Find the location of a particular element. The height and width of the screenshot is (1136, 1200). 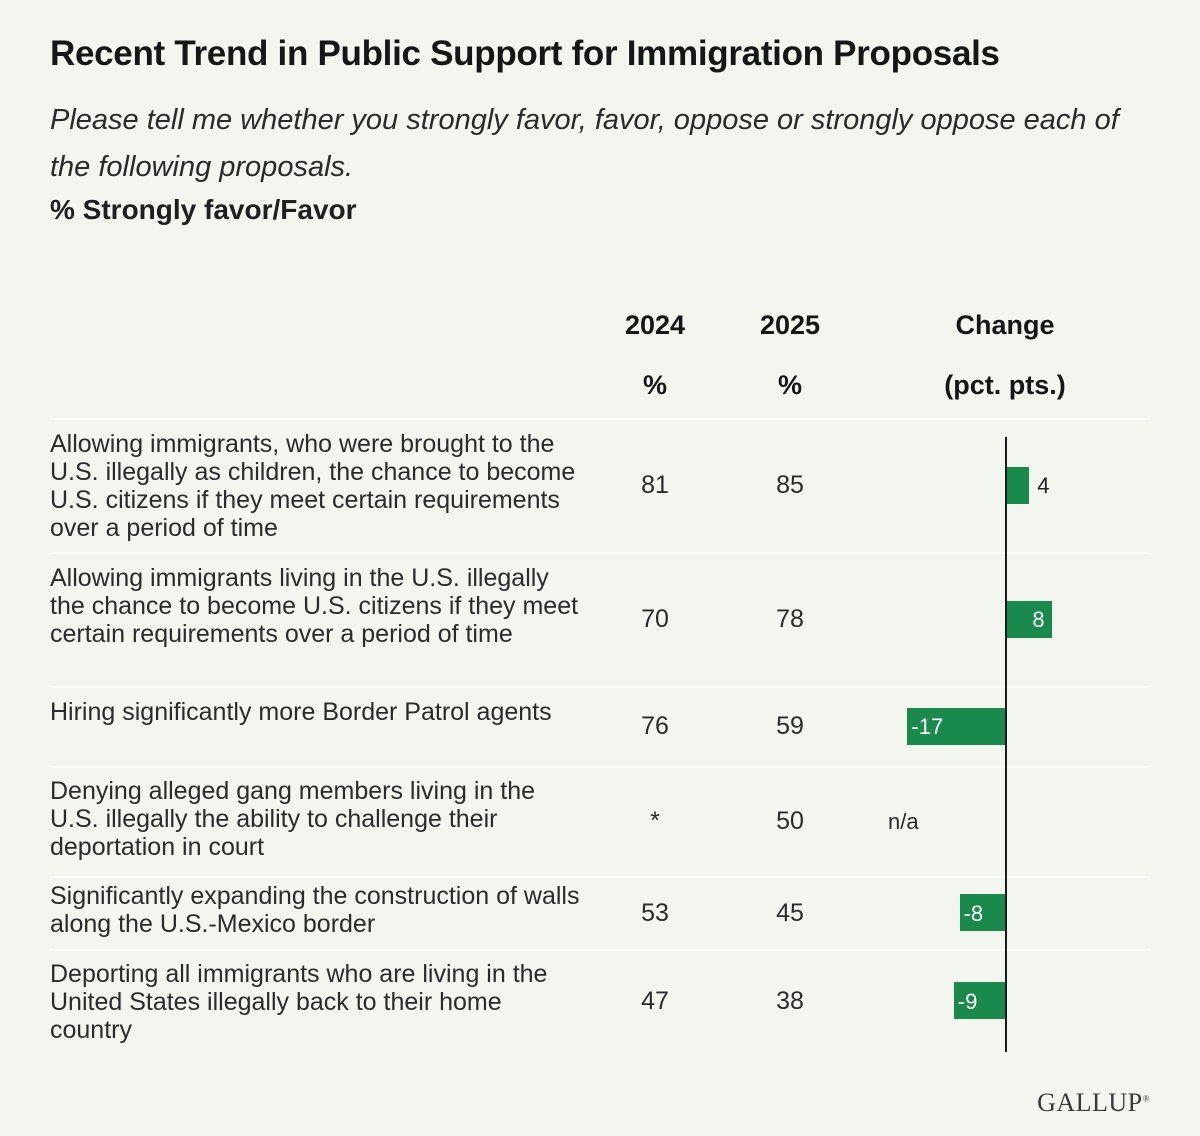

value-2025: 50 is located at coordinates (790, 821).